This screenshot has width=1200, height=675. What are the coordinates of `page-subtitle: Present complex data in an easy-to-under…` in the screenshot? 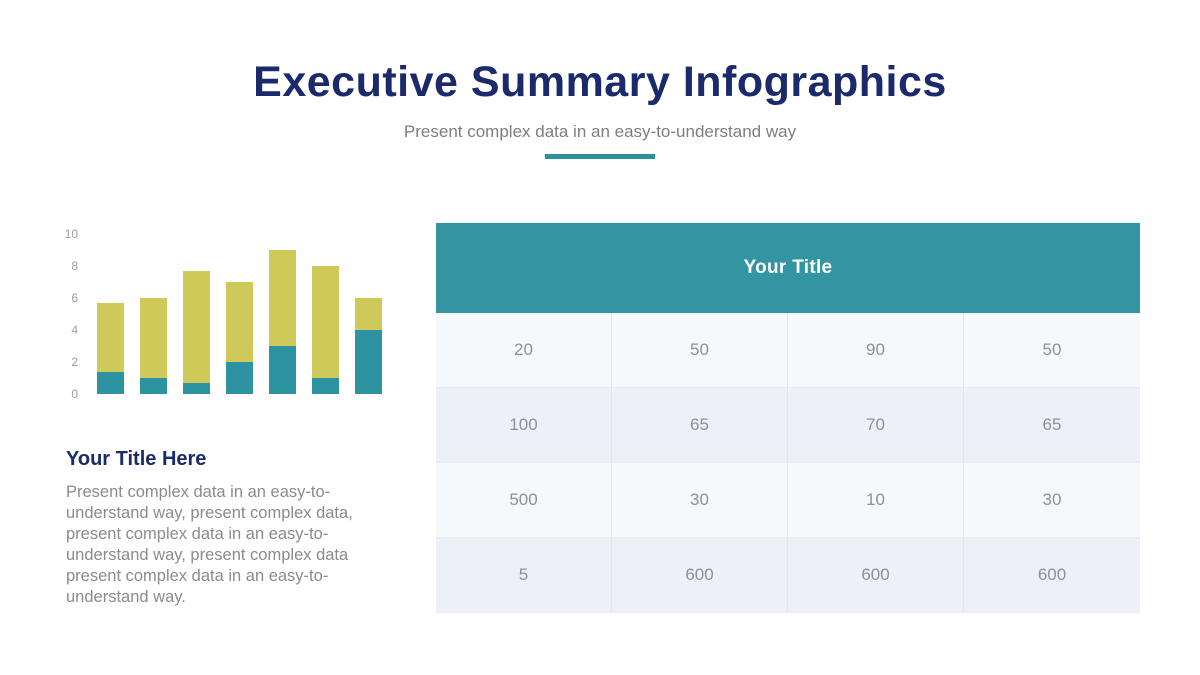 It's located at (600, 131).